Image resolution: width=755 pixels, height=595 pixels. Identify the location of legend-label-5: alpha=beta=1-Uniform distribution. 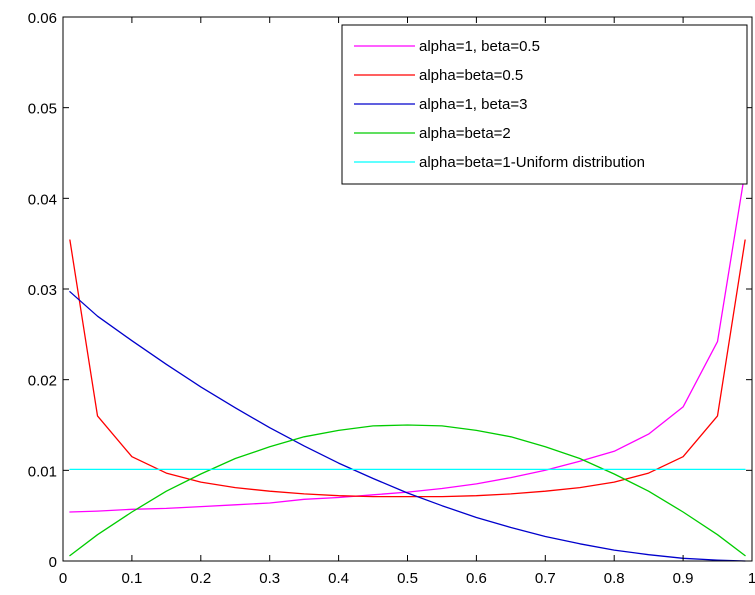
(532, 162).